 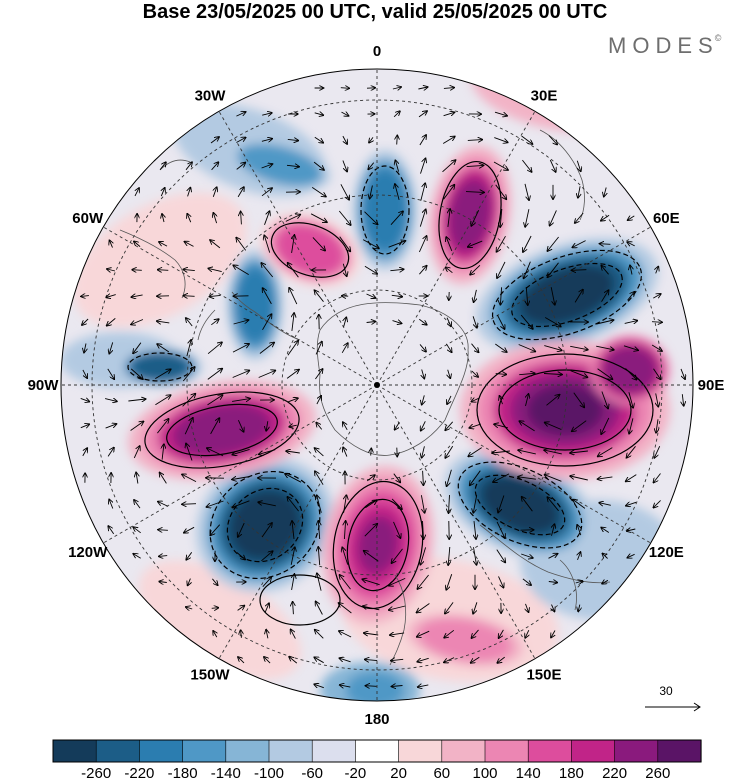 I want to click on brand-logo: MODES©, so click(x=664, y=46).